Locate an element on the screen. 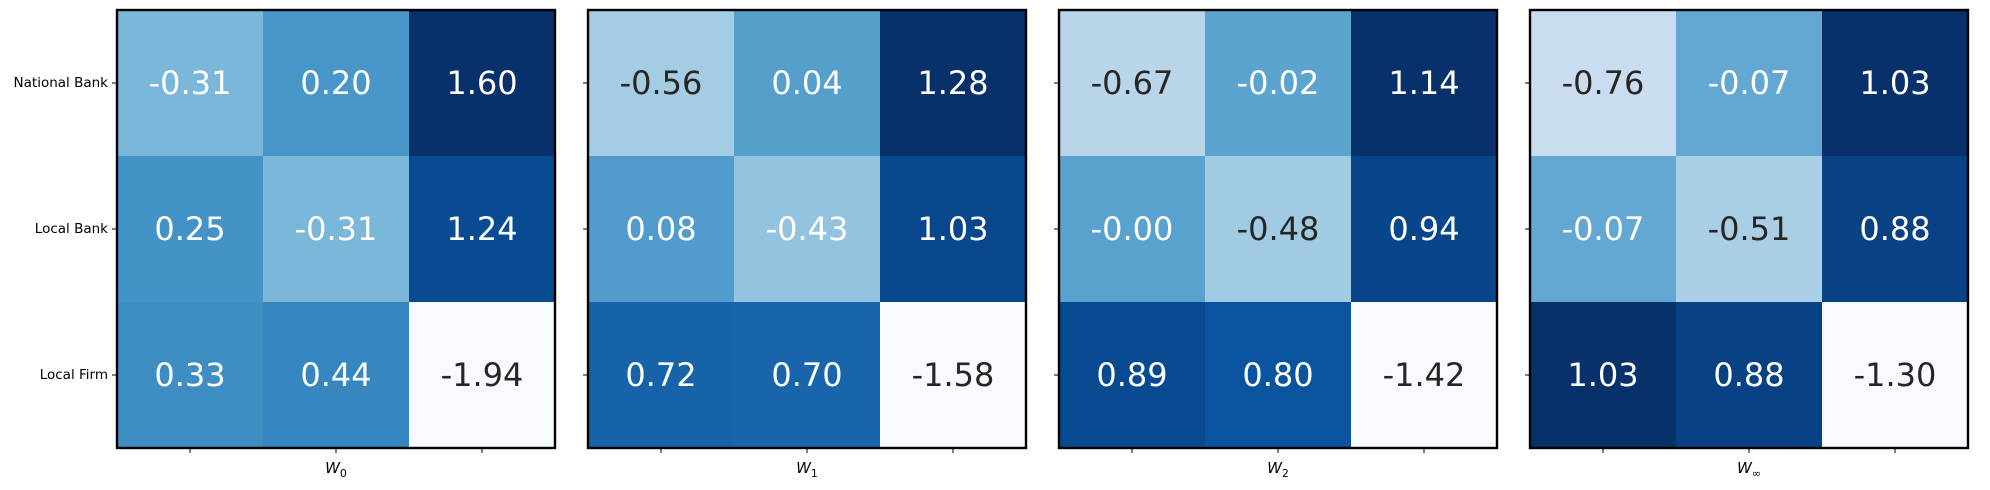 This screenshot has width=1990, height=490. cell-value-label-0-1-2: 1.24 is located at coordinates (481, 229).